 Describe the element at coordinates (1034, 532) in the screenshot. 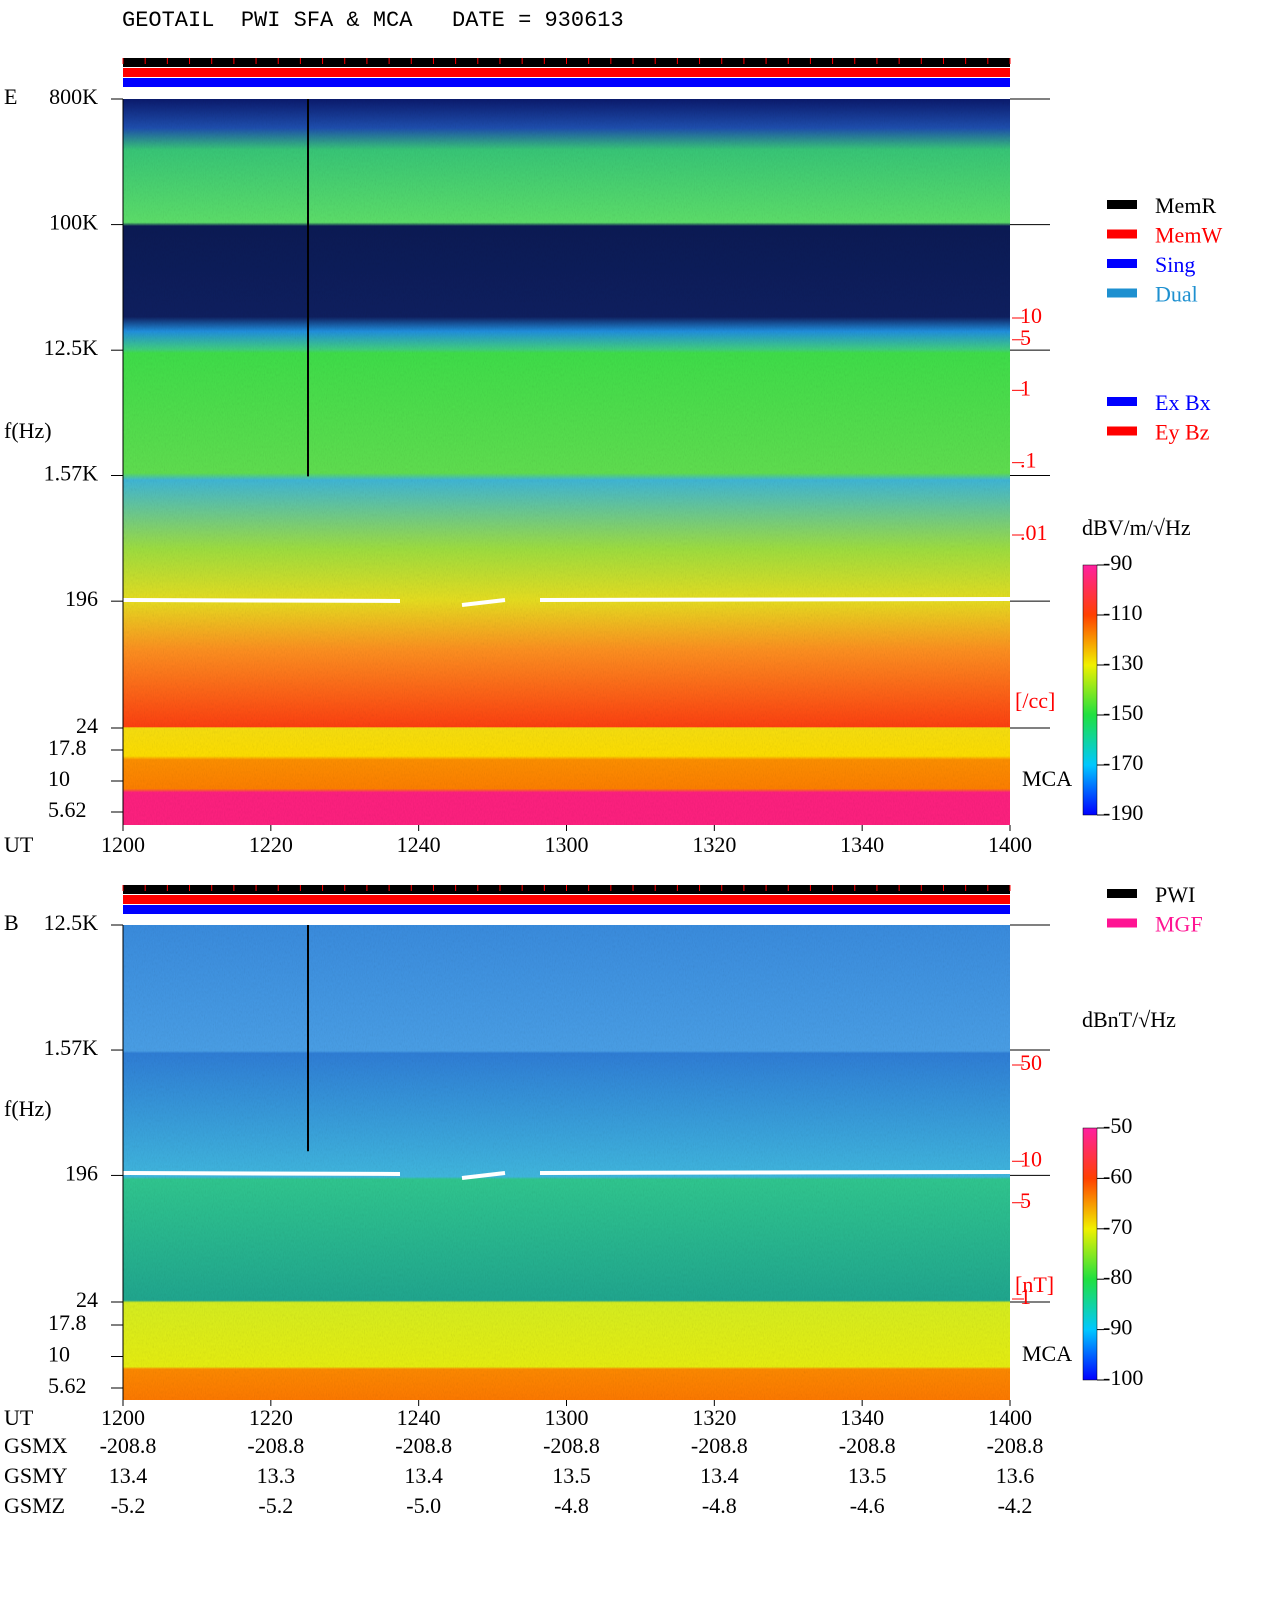

I see `density-tick-label: .01` at that location.